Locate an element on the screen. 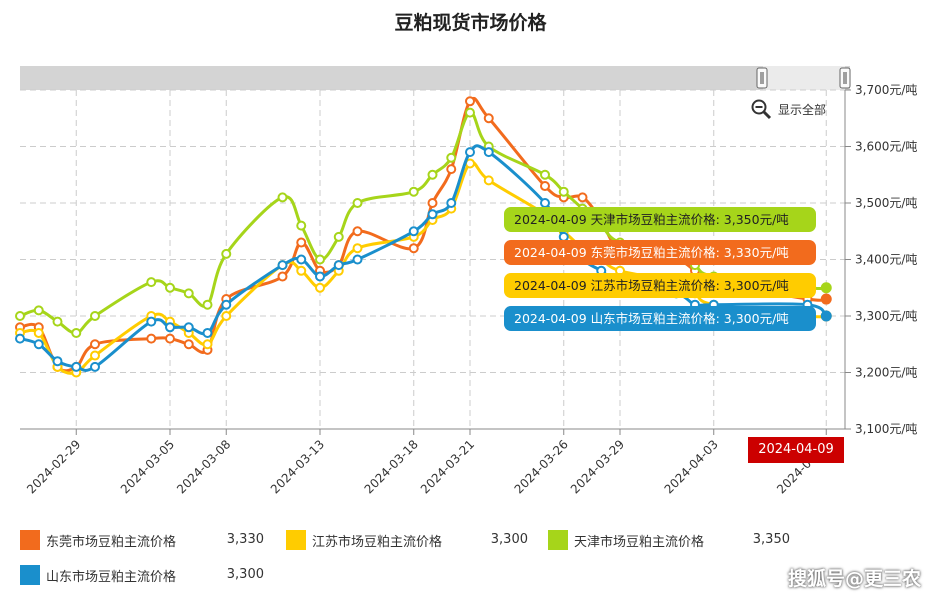  tooltip-2: 2024-04-09 江苏市场豆粕主流价格: 3,300元/吨 is located at coordinates (660, 285).